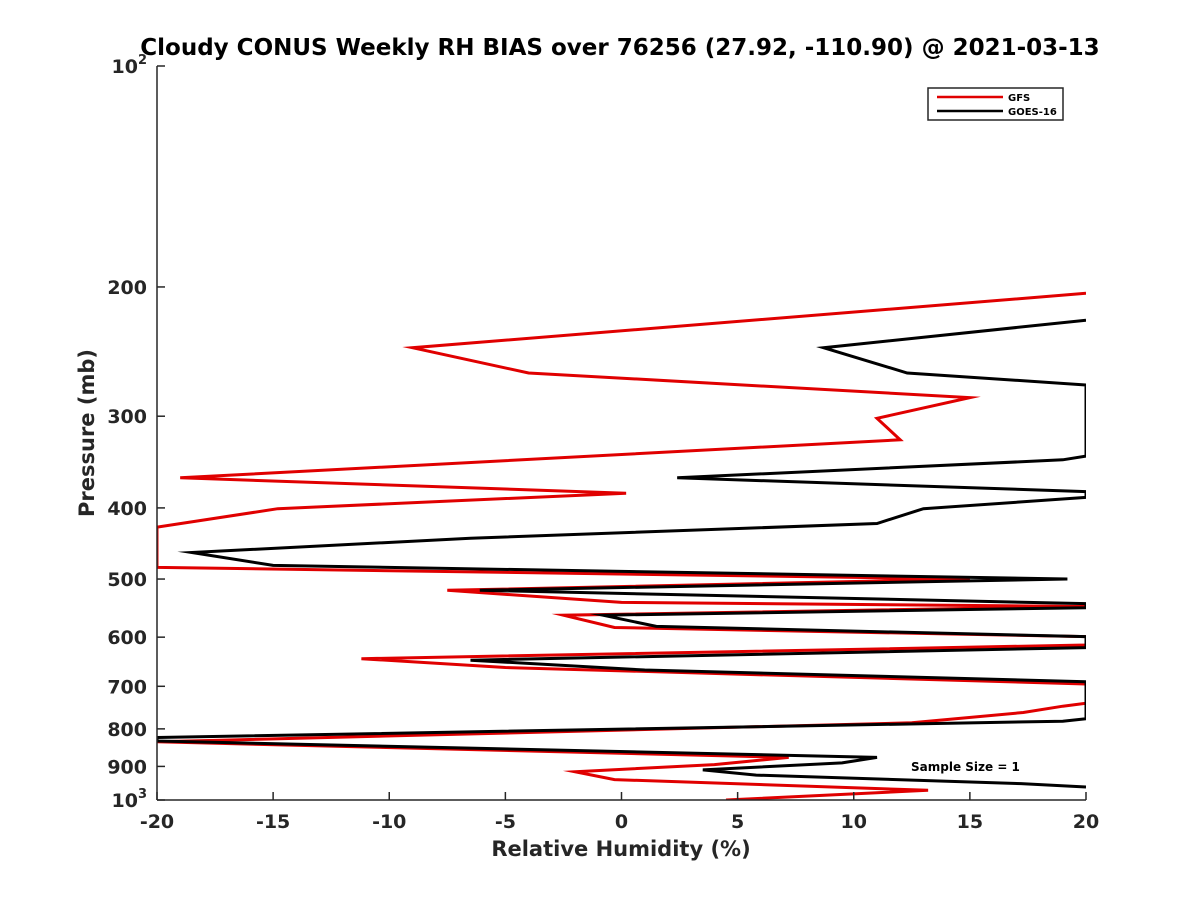 Image resolution: width=1200 pixels, height=900 pixels. Describe the element at coordinates (854, 822) in the screenshot. I see `x-tick-label: 10` at that location.